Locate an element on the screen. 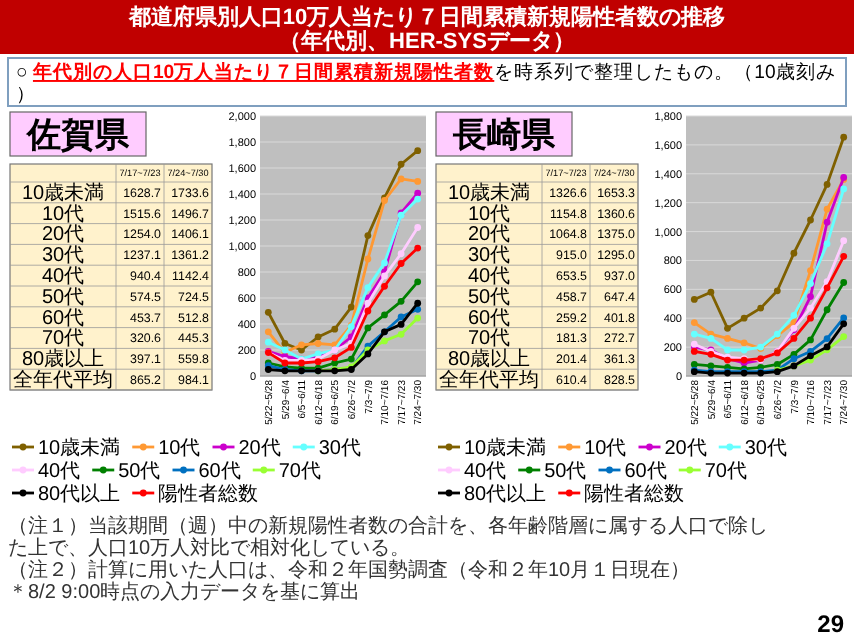 The height and width of the screenshot is (640, 854). legend-label: 10歳未満 is located at coordinates (505, 448).